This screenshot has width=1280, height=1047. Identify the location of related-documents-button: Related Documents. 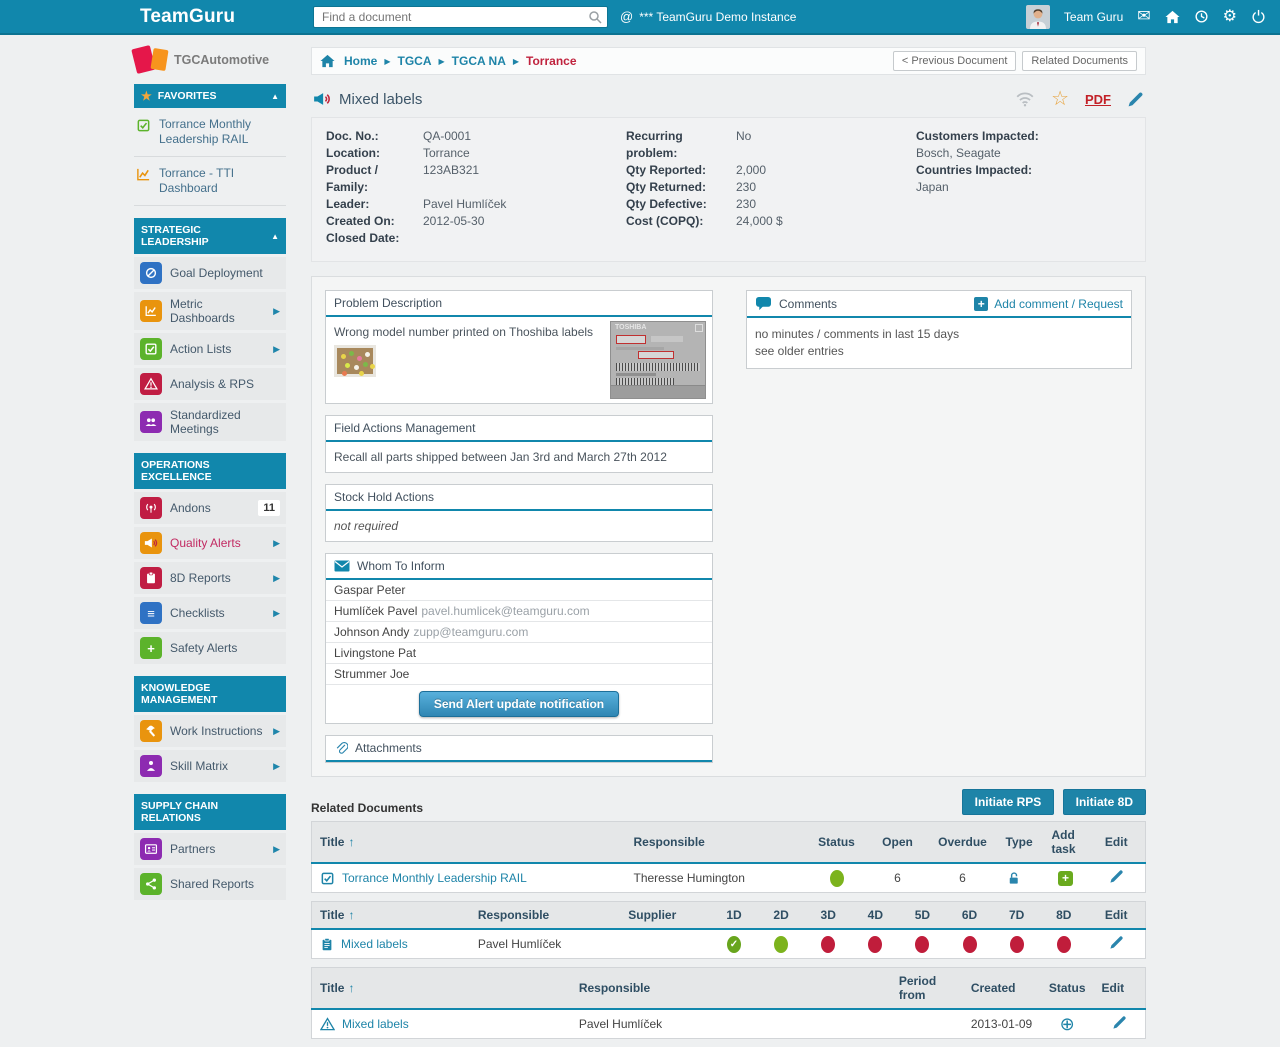
(1079, 61).